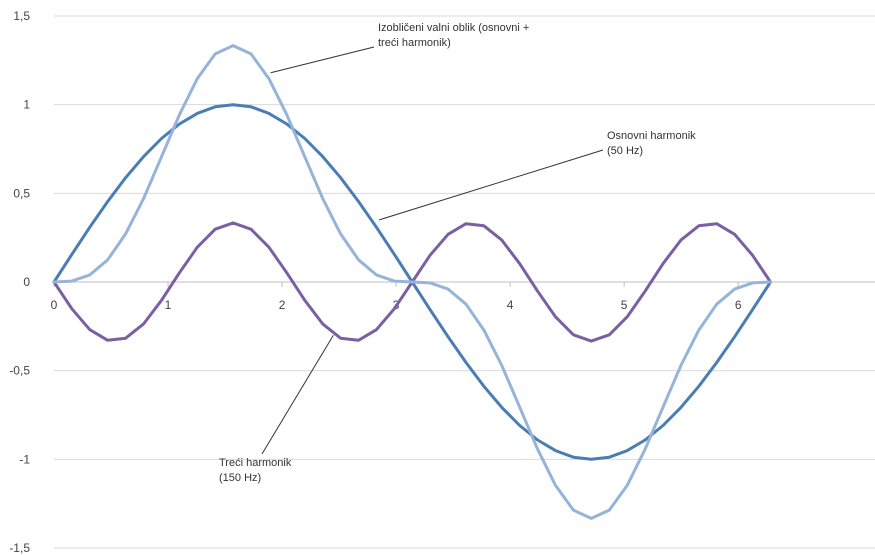 This screenshot has width=875, height=555. Describe the element at coordinates (54, 305) in the screenshot. I see `x-tick-label: 0` at that location.